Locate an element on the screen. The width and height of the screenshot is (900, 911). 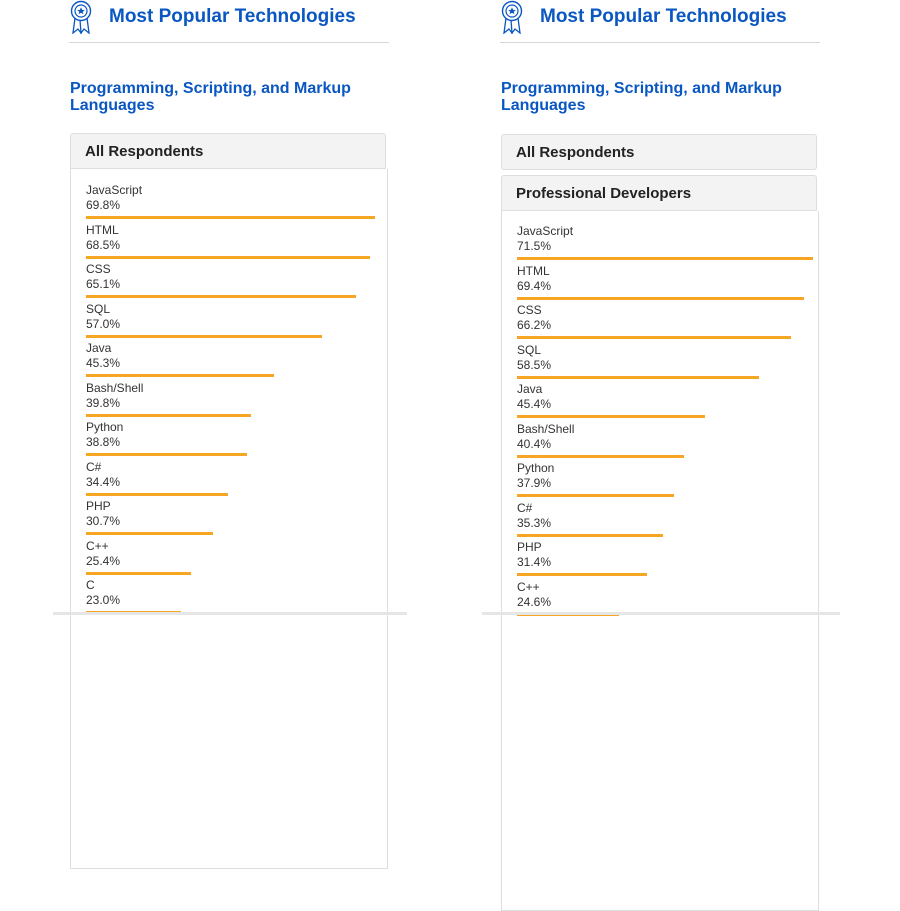
bar-item: CSS 66.2% is located at coordinates (654, 321).